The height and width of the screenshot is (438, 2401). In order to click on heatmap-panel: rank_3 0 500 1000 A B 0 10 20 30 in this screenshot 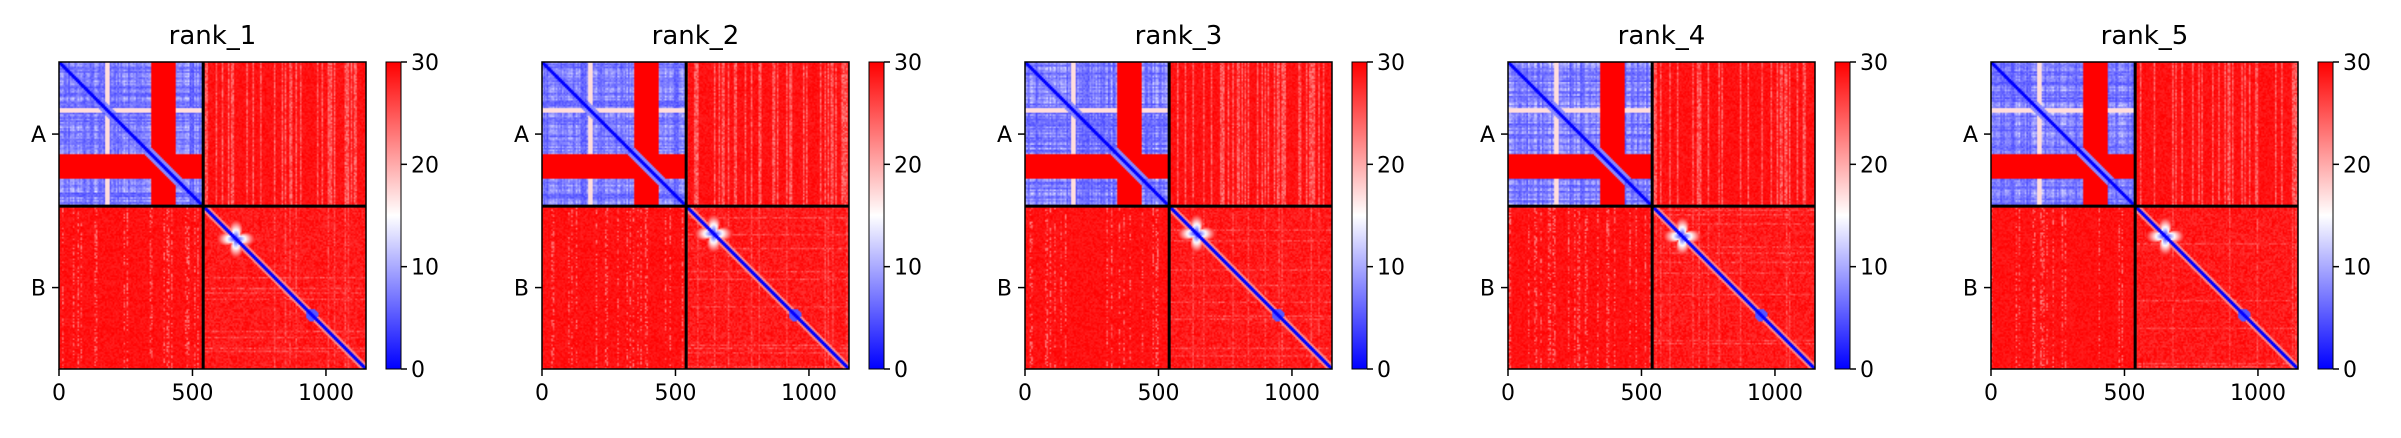, I will do `click(1201, 213)`.